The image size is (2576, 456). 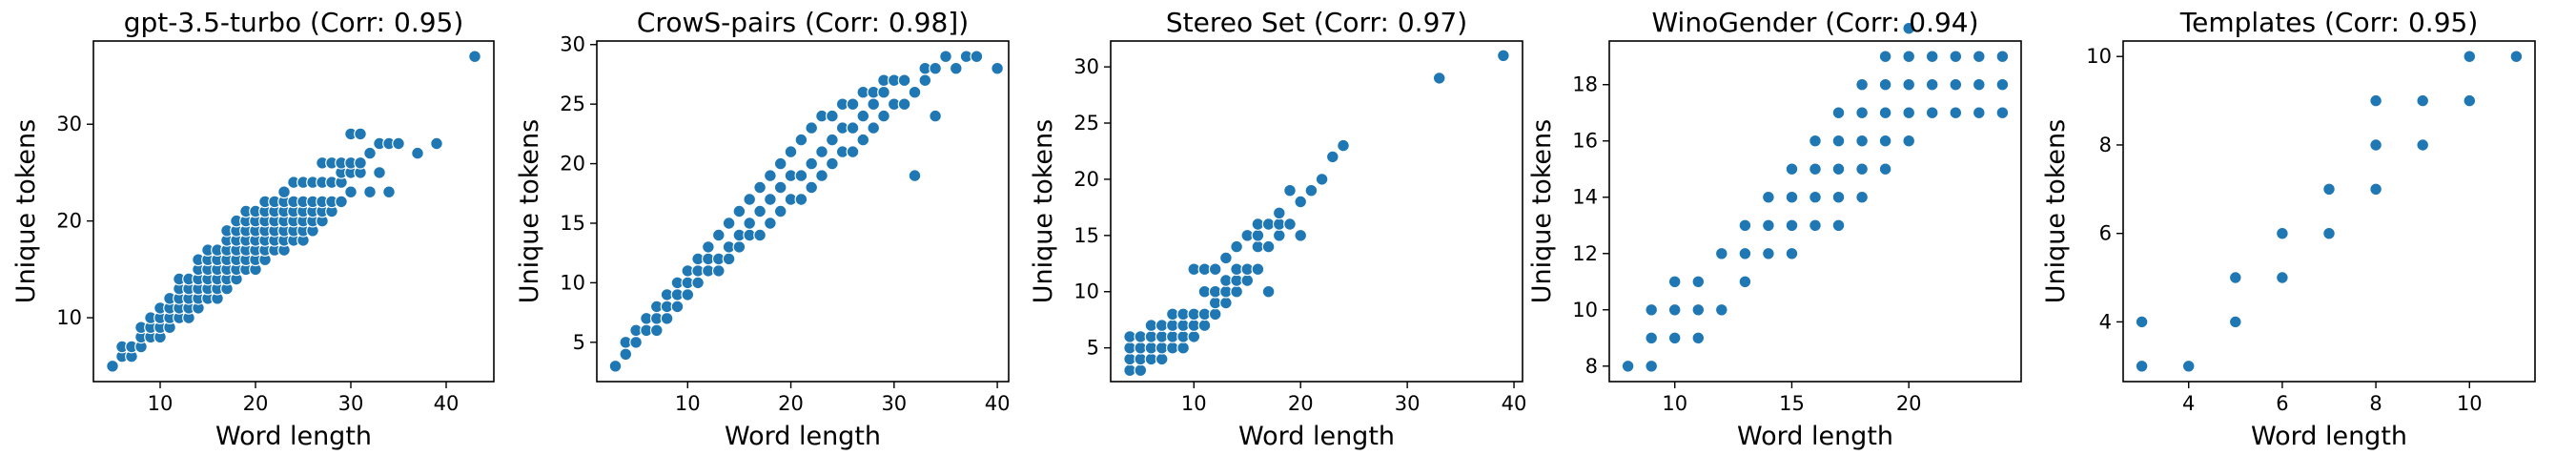 I want to click on y-tick-label: 10, so click(x=69, y=318).